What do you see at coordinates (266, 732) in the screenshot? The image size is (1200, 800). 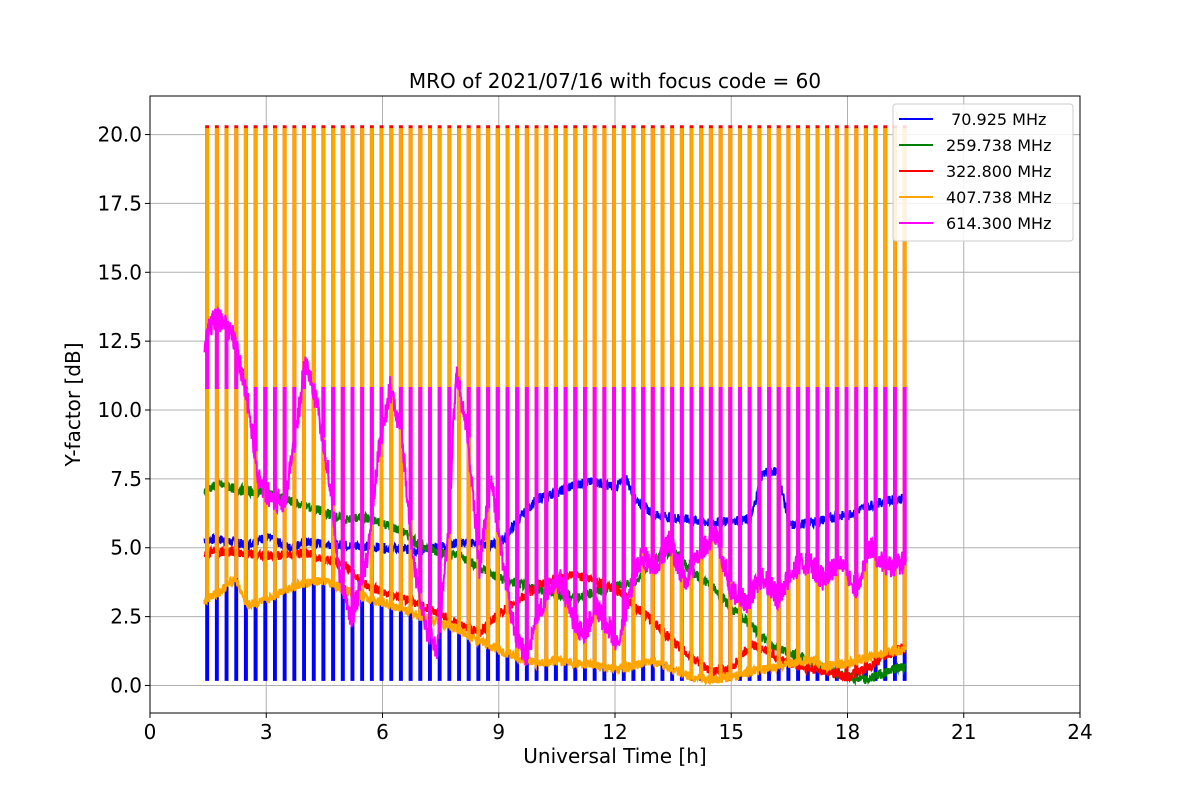 I see `x-tick-label: 3` at bounding box center [266, 732].